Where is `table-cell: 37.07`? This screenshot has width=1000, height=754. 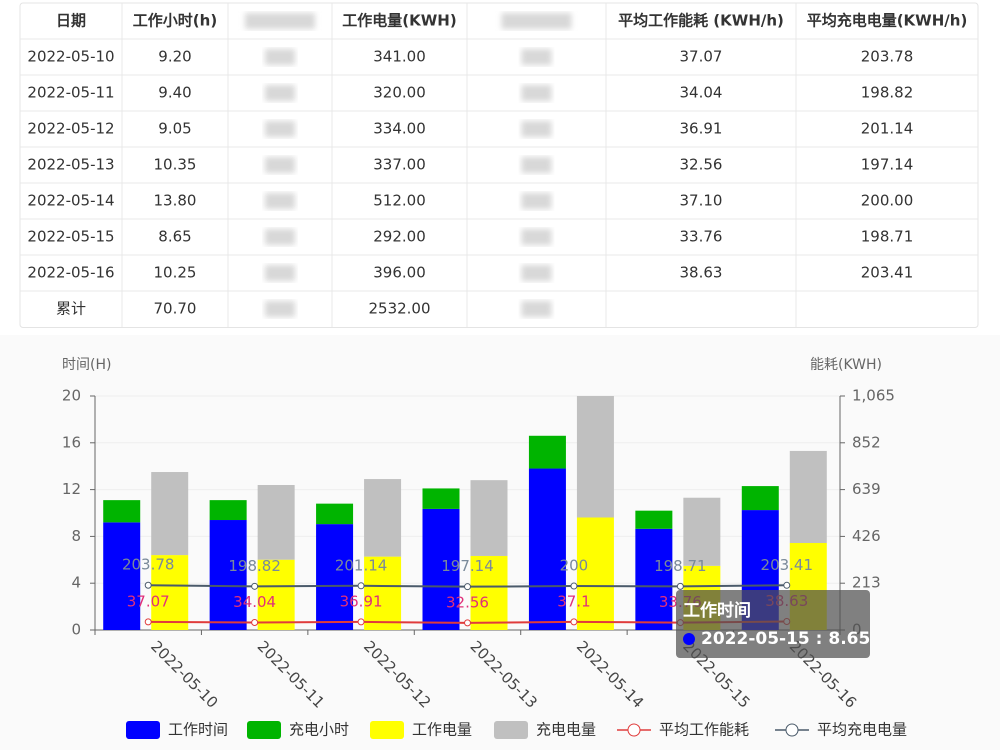
table-cell: 37.07 is located at coordinates (701, 57).